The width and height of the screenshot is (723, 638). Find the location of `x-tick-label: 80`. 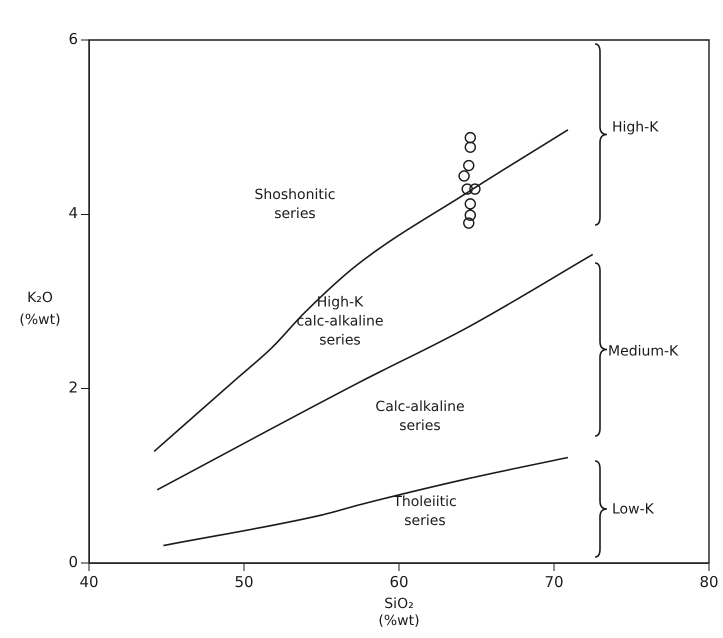

x-tick-label: 80 is located at coordinates (709, 581).